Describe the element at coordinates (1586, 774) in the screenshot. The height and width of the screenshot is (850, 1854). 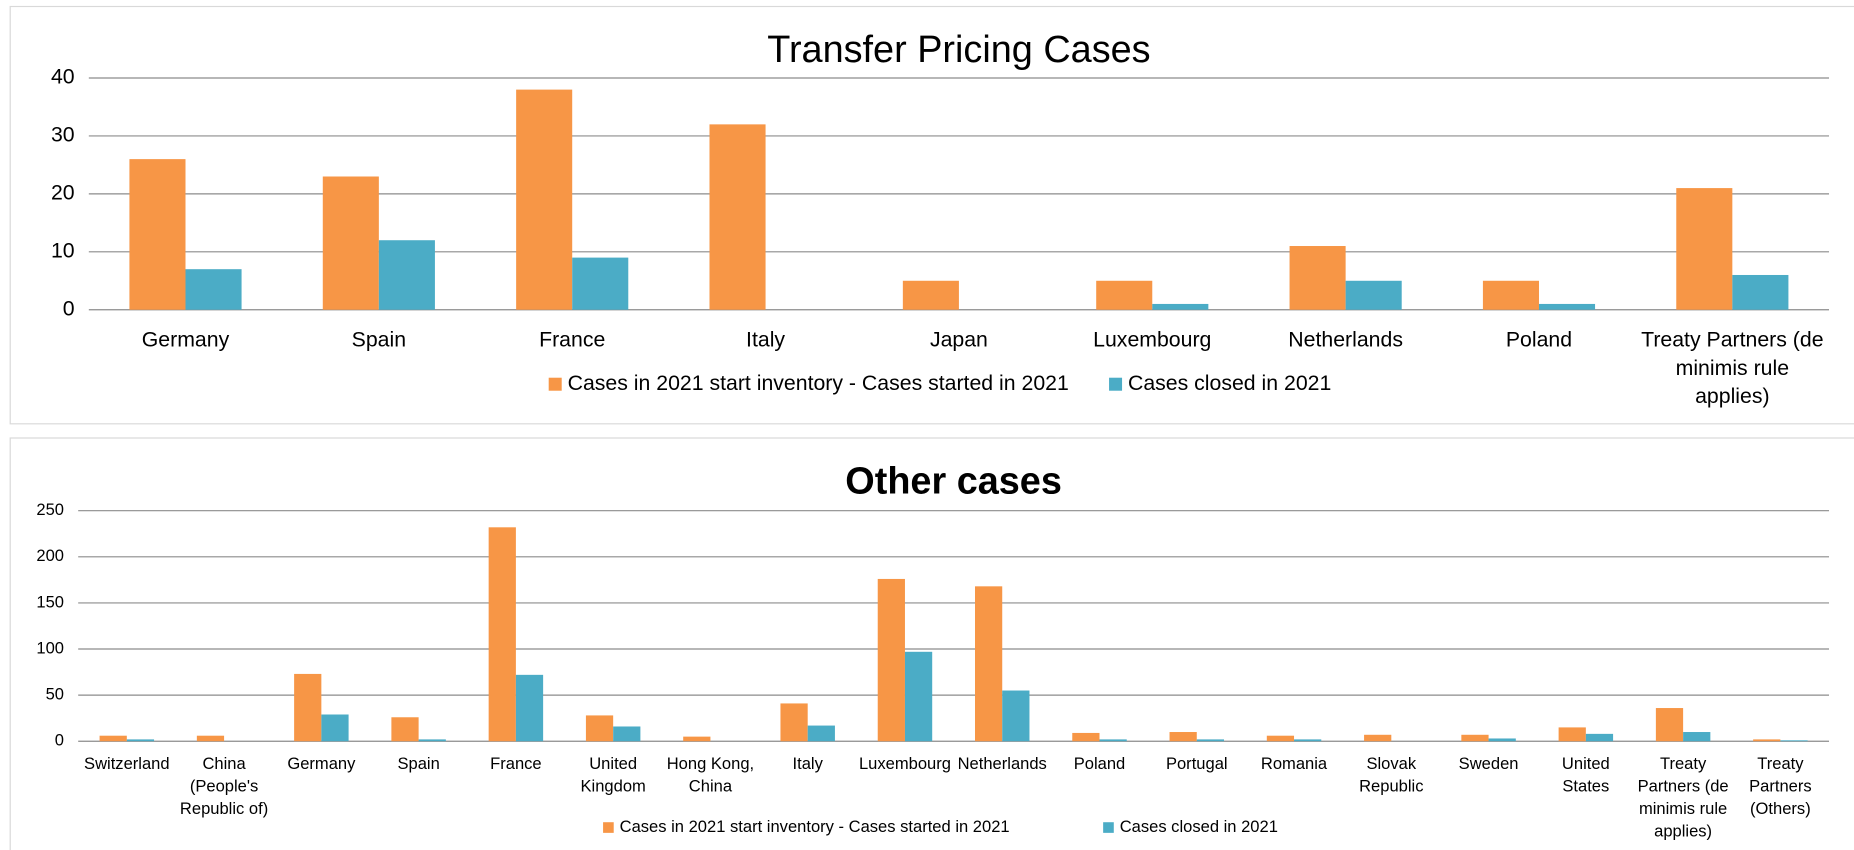
I see `x-tick-label: United States` at that location.